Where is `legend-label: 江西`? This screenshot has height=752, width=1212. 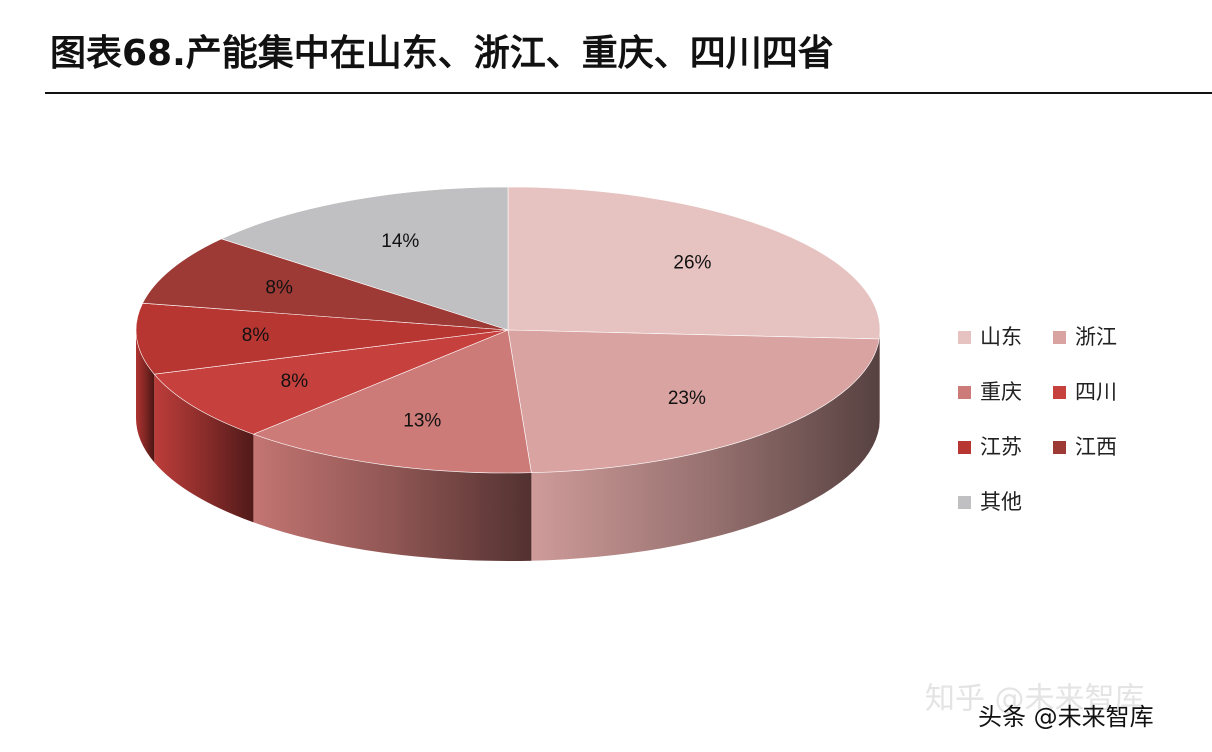
legend-label: 江西 is located at coordinates (1096, 447).